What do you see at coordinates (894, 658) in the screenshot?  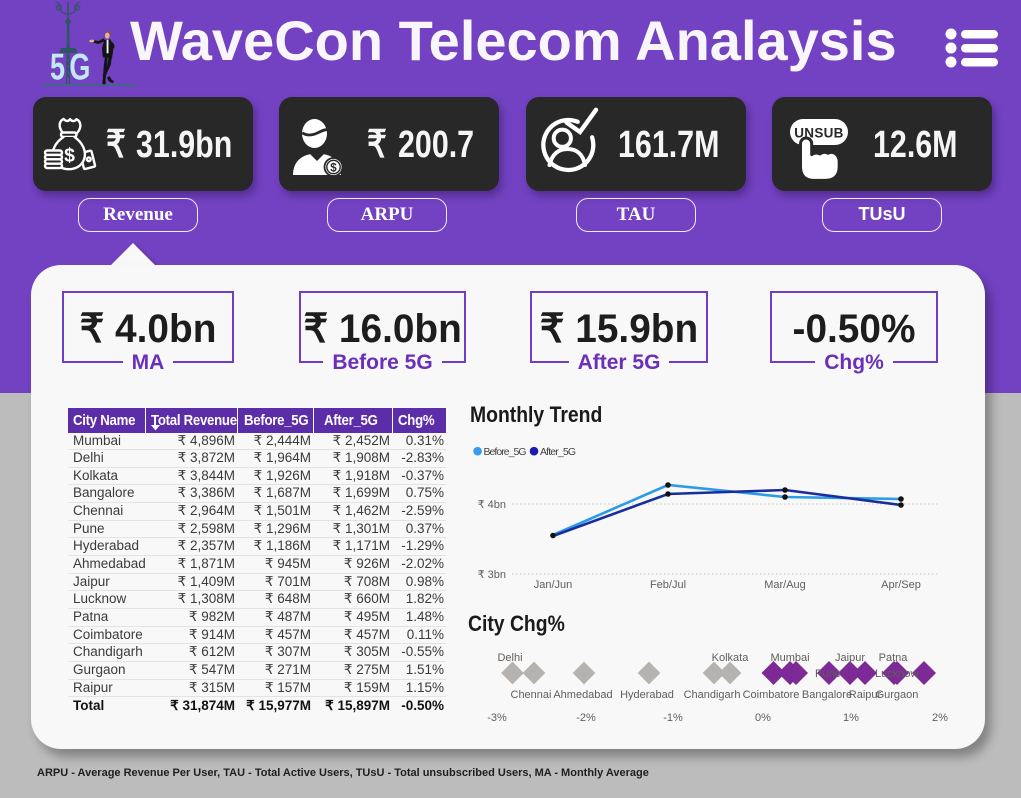 I see `svg-text: Patna` at bounding box center [894, 658].